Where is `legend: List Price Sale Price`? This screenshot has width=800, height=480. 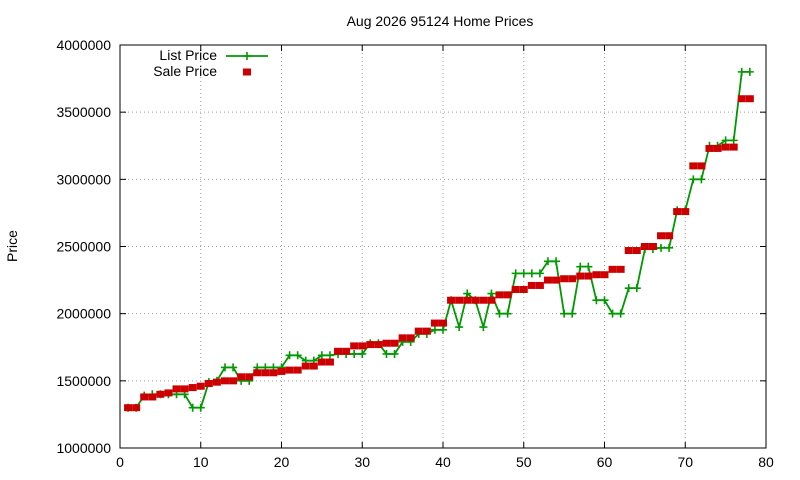
legend: List Price Sale Price is located at coordinates (210, 63).